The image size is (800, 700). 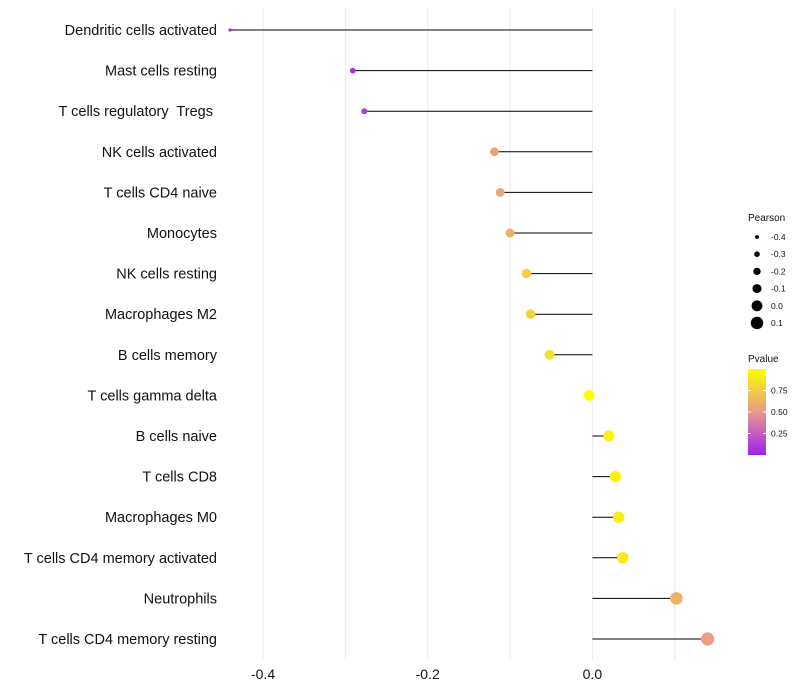 What do you see at coordinates (768, 404) in the screenshot?
I see `pvalue-color-legend: Pvalue 0.25 0.50 0.75` at bounding box center [768, 404].